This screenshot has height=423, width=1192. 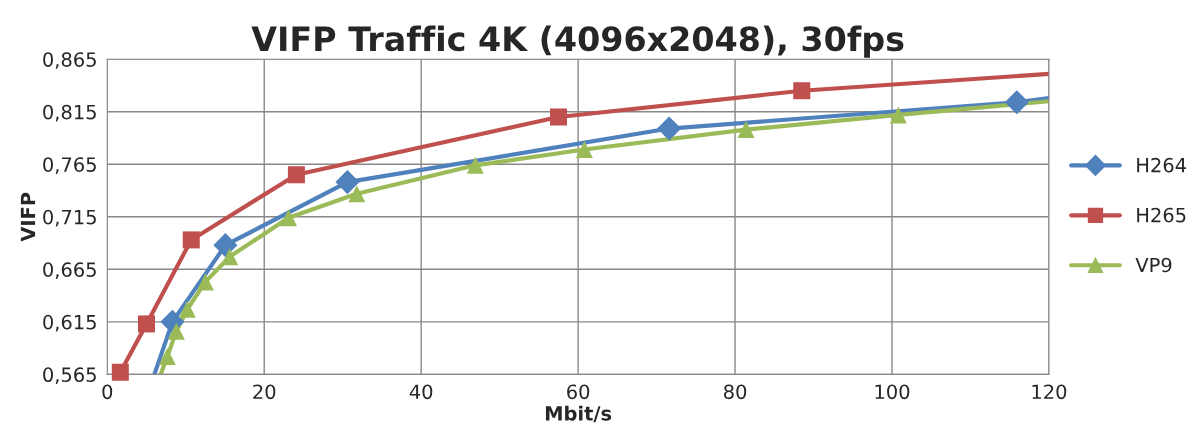 I want to click on y-tick-label: 0,665, so click(x=69, y=270).